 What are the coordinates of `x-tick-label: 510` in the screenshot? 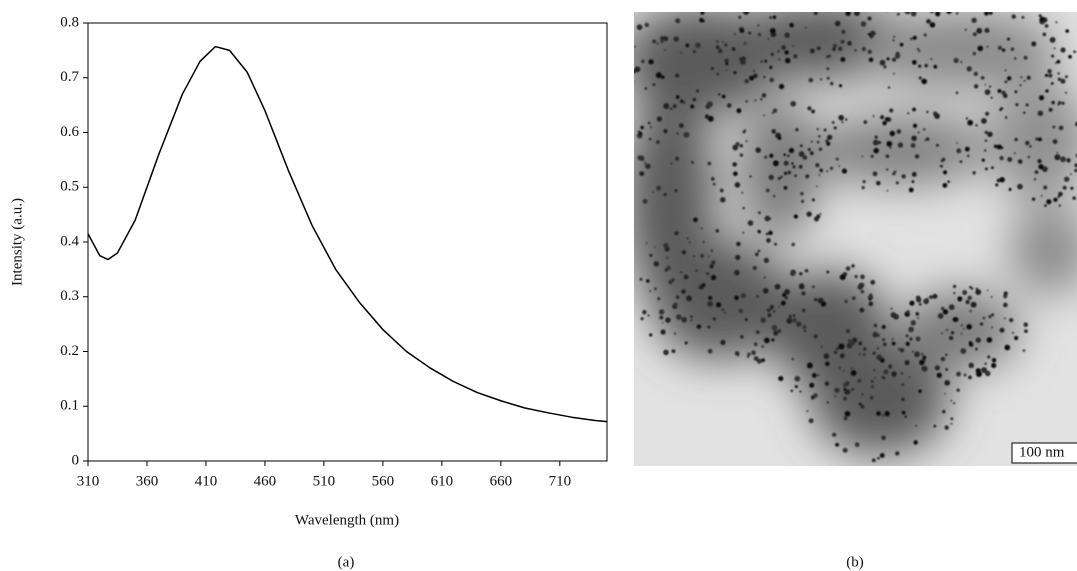 It's located at (324, 481).